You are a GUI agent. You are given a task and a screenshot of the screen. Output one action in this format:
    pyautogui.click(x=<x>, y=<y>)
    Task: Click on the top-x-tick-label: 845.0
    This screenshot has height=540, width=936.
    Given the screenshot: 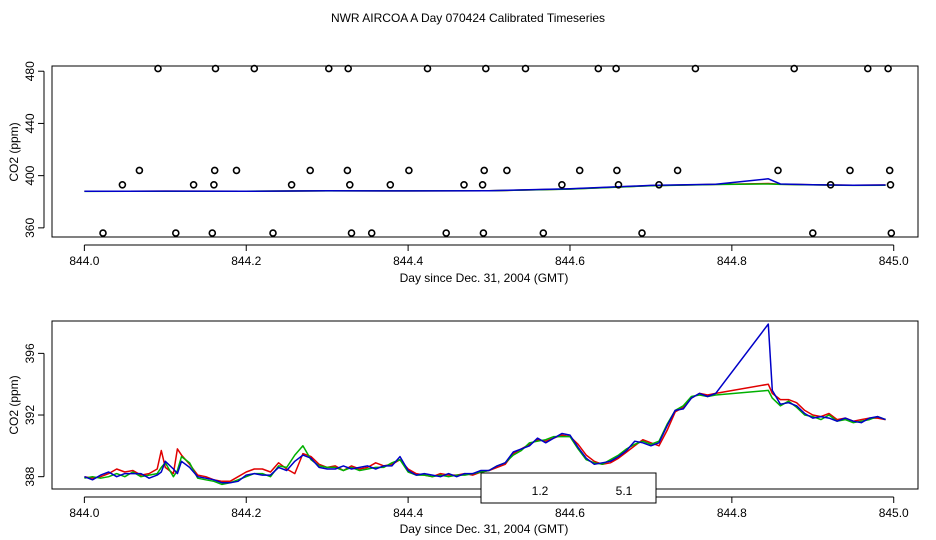 What is the action you would take?
    pyautogui.click(x=894, y=261)
    